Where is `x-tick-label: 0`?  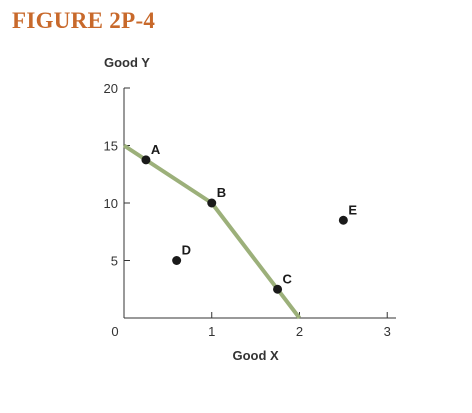 x-tick-label: 0 is located at coordinates (114, 331).